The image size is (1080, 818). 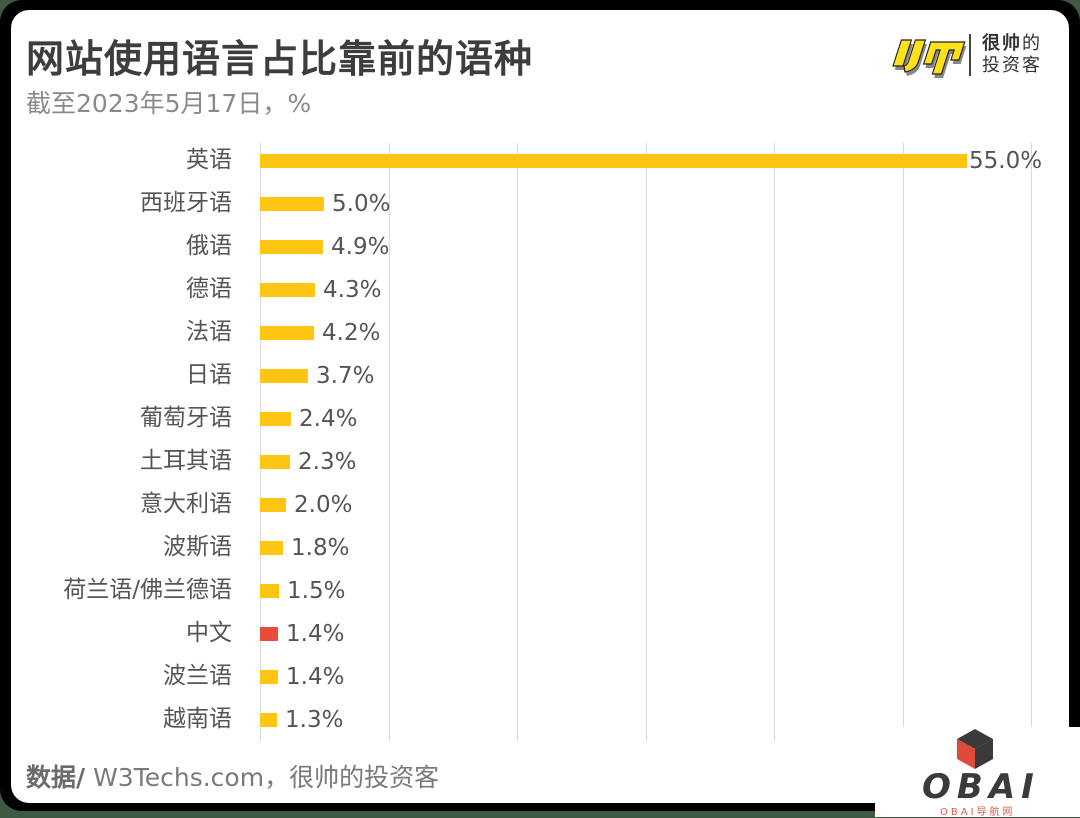 What do you see at coordinates (314, 720) in the screenshot?
I see `value-label: 1.3%` at bounding box center [314, 720].